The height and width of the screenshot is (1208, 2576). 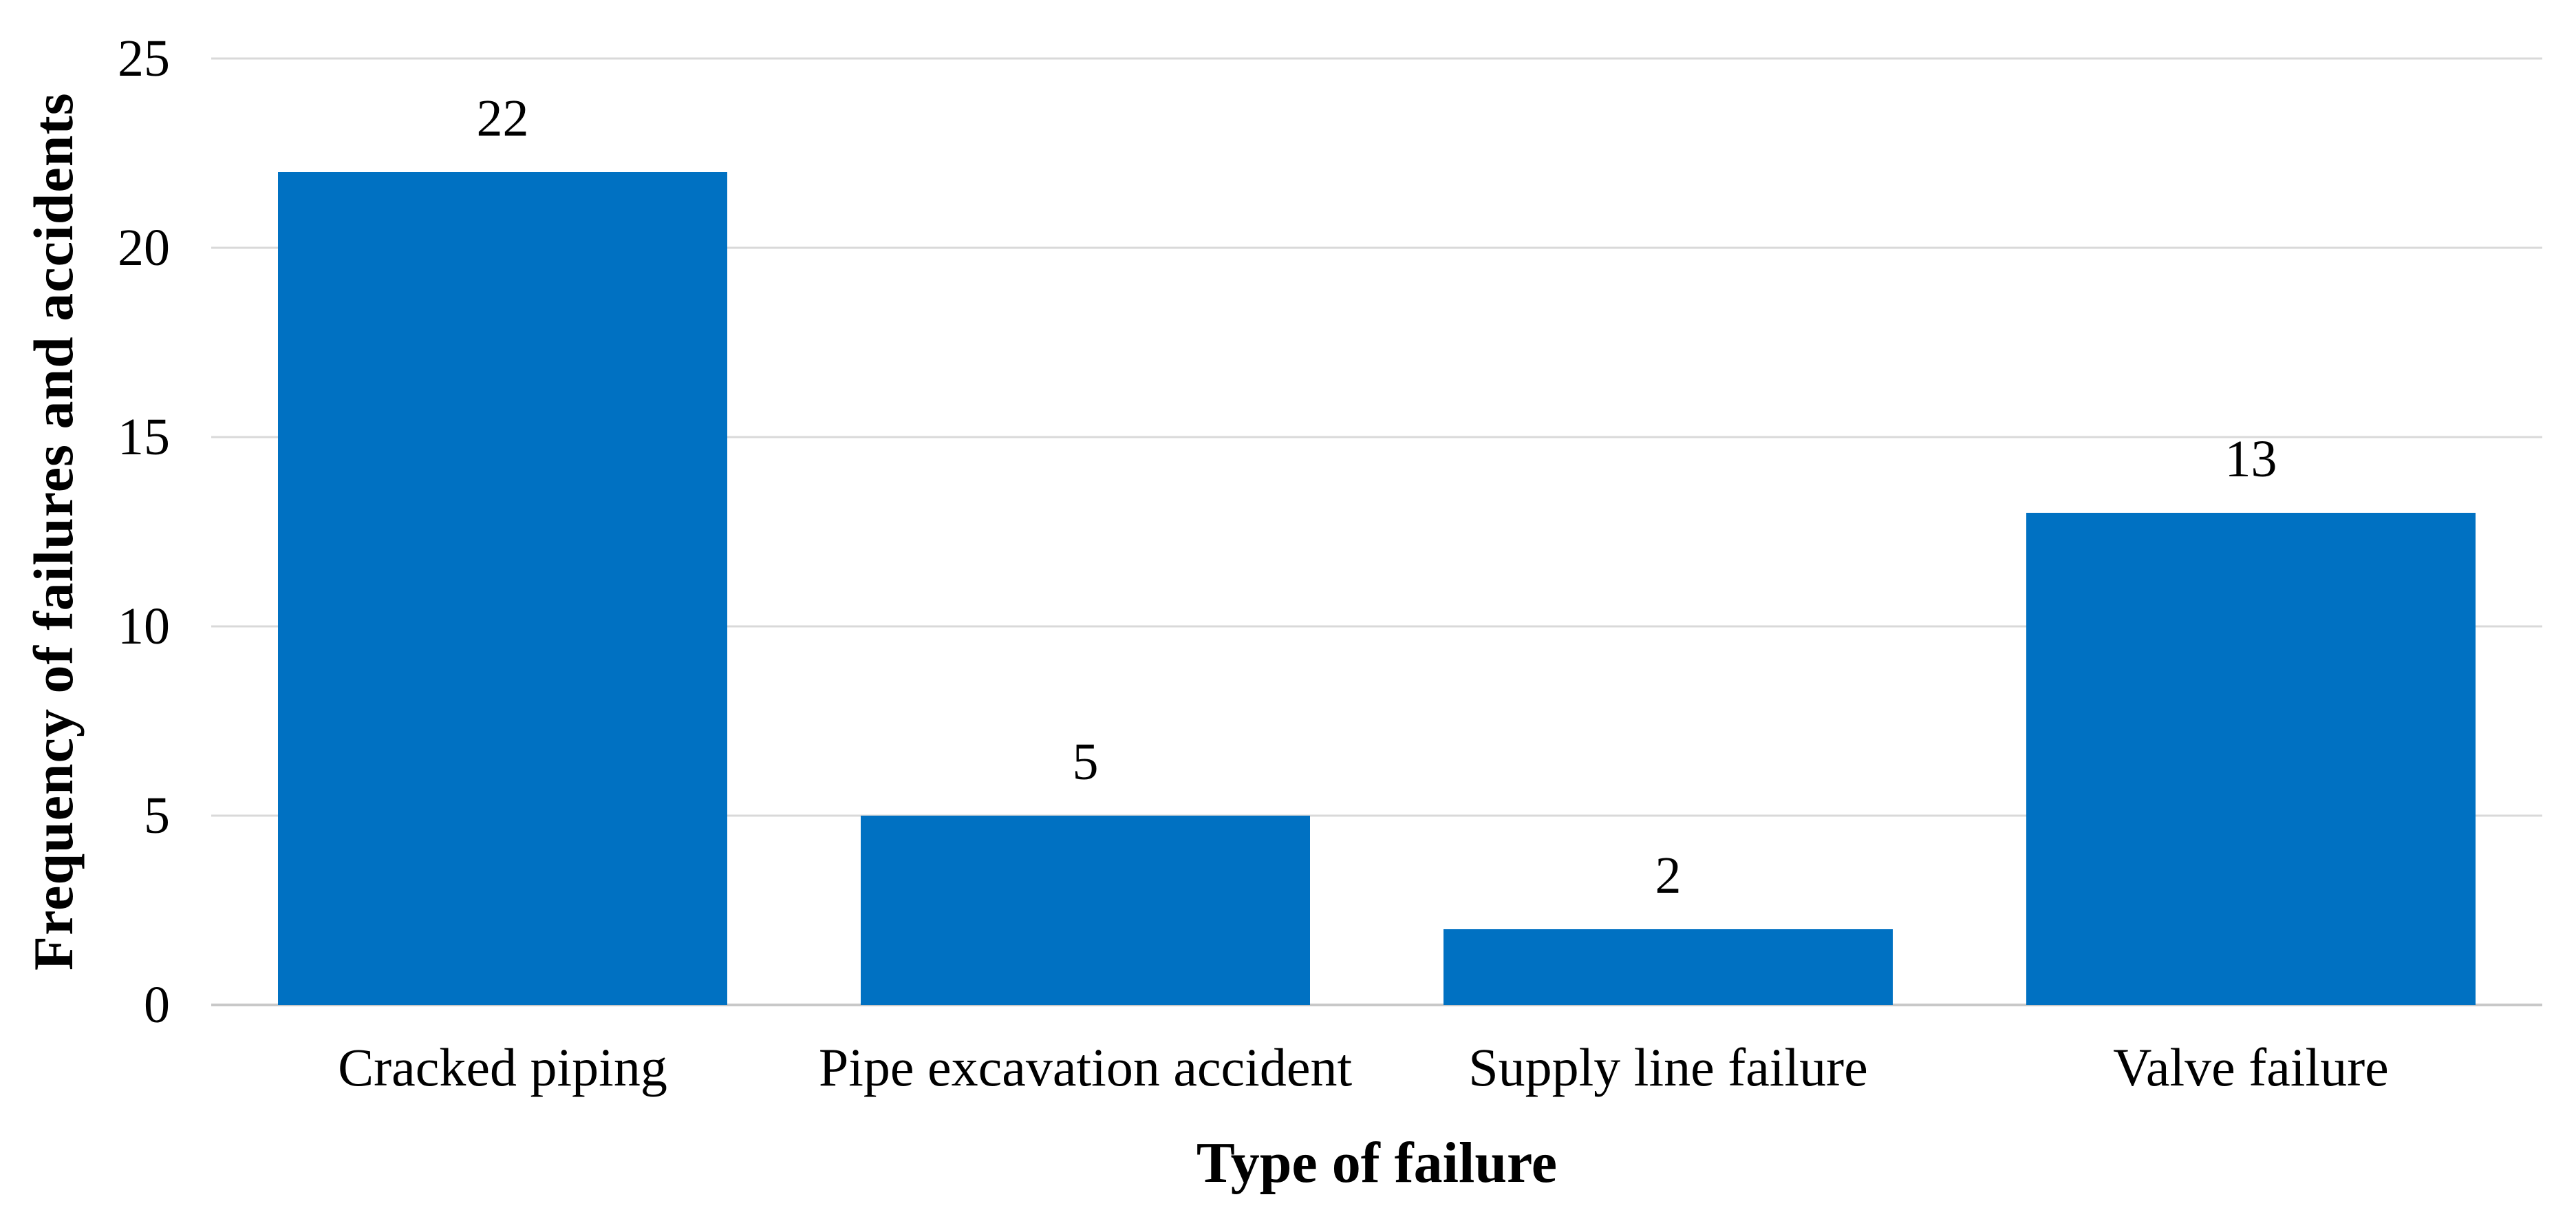 I want to click on bar-pipe-excavation-accident, so click(x=1085, y=910).